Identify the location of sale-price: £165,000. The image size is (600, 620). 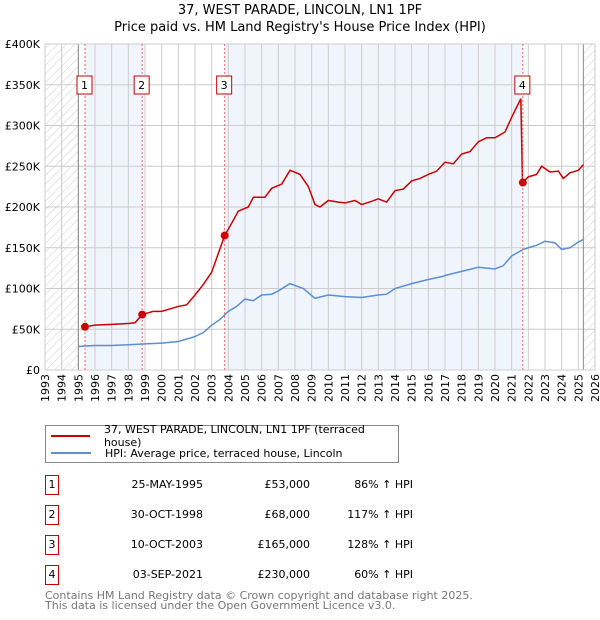
(284, 544).